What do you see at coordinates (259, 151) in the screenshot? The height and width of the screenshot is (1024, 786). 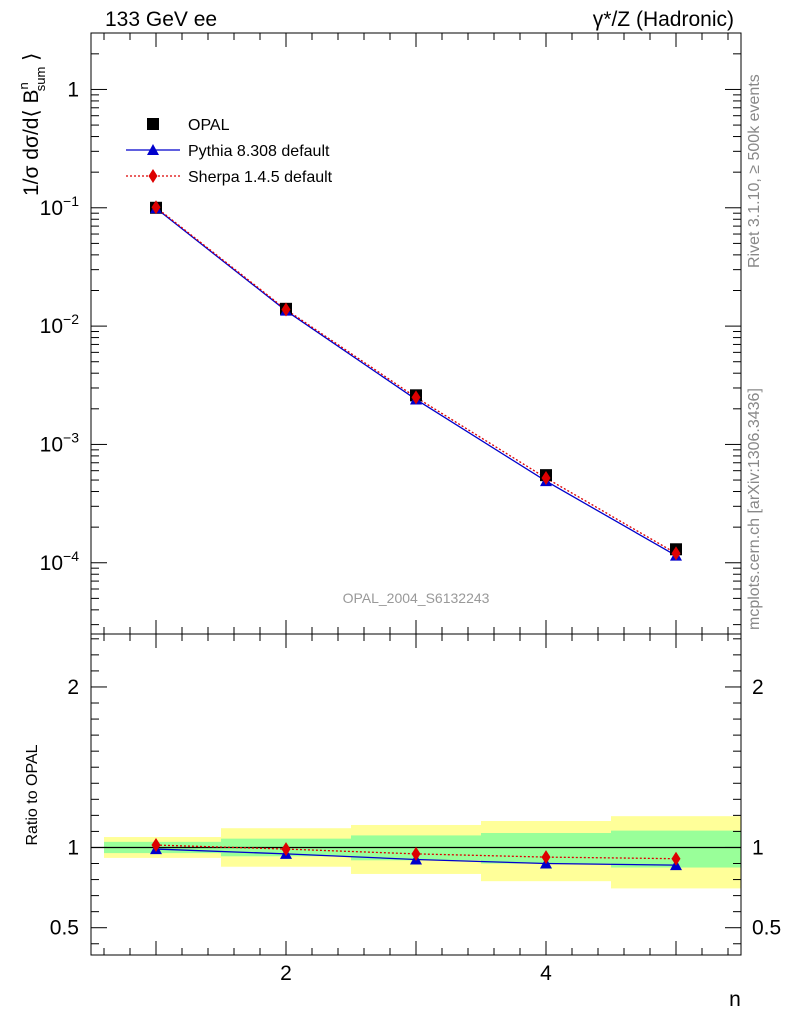 I see `legend-label: Pythia 8.308 default` at bounding box center [259, 151].